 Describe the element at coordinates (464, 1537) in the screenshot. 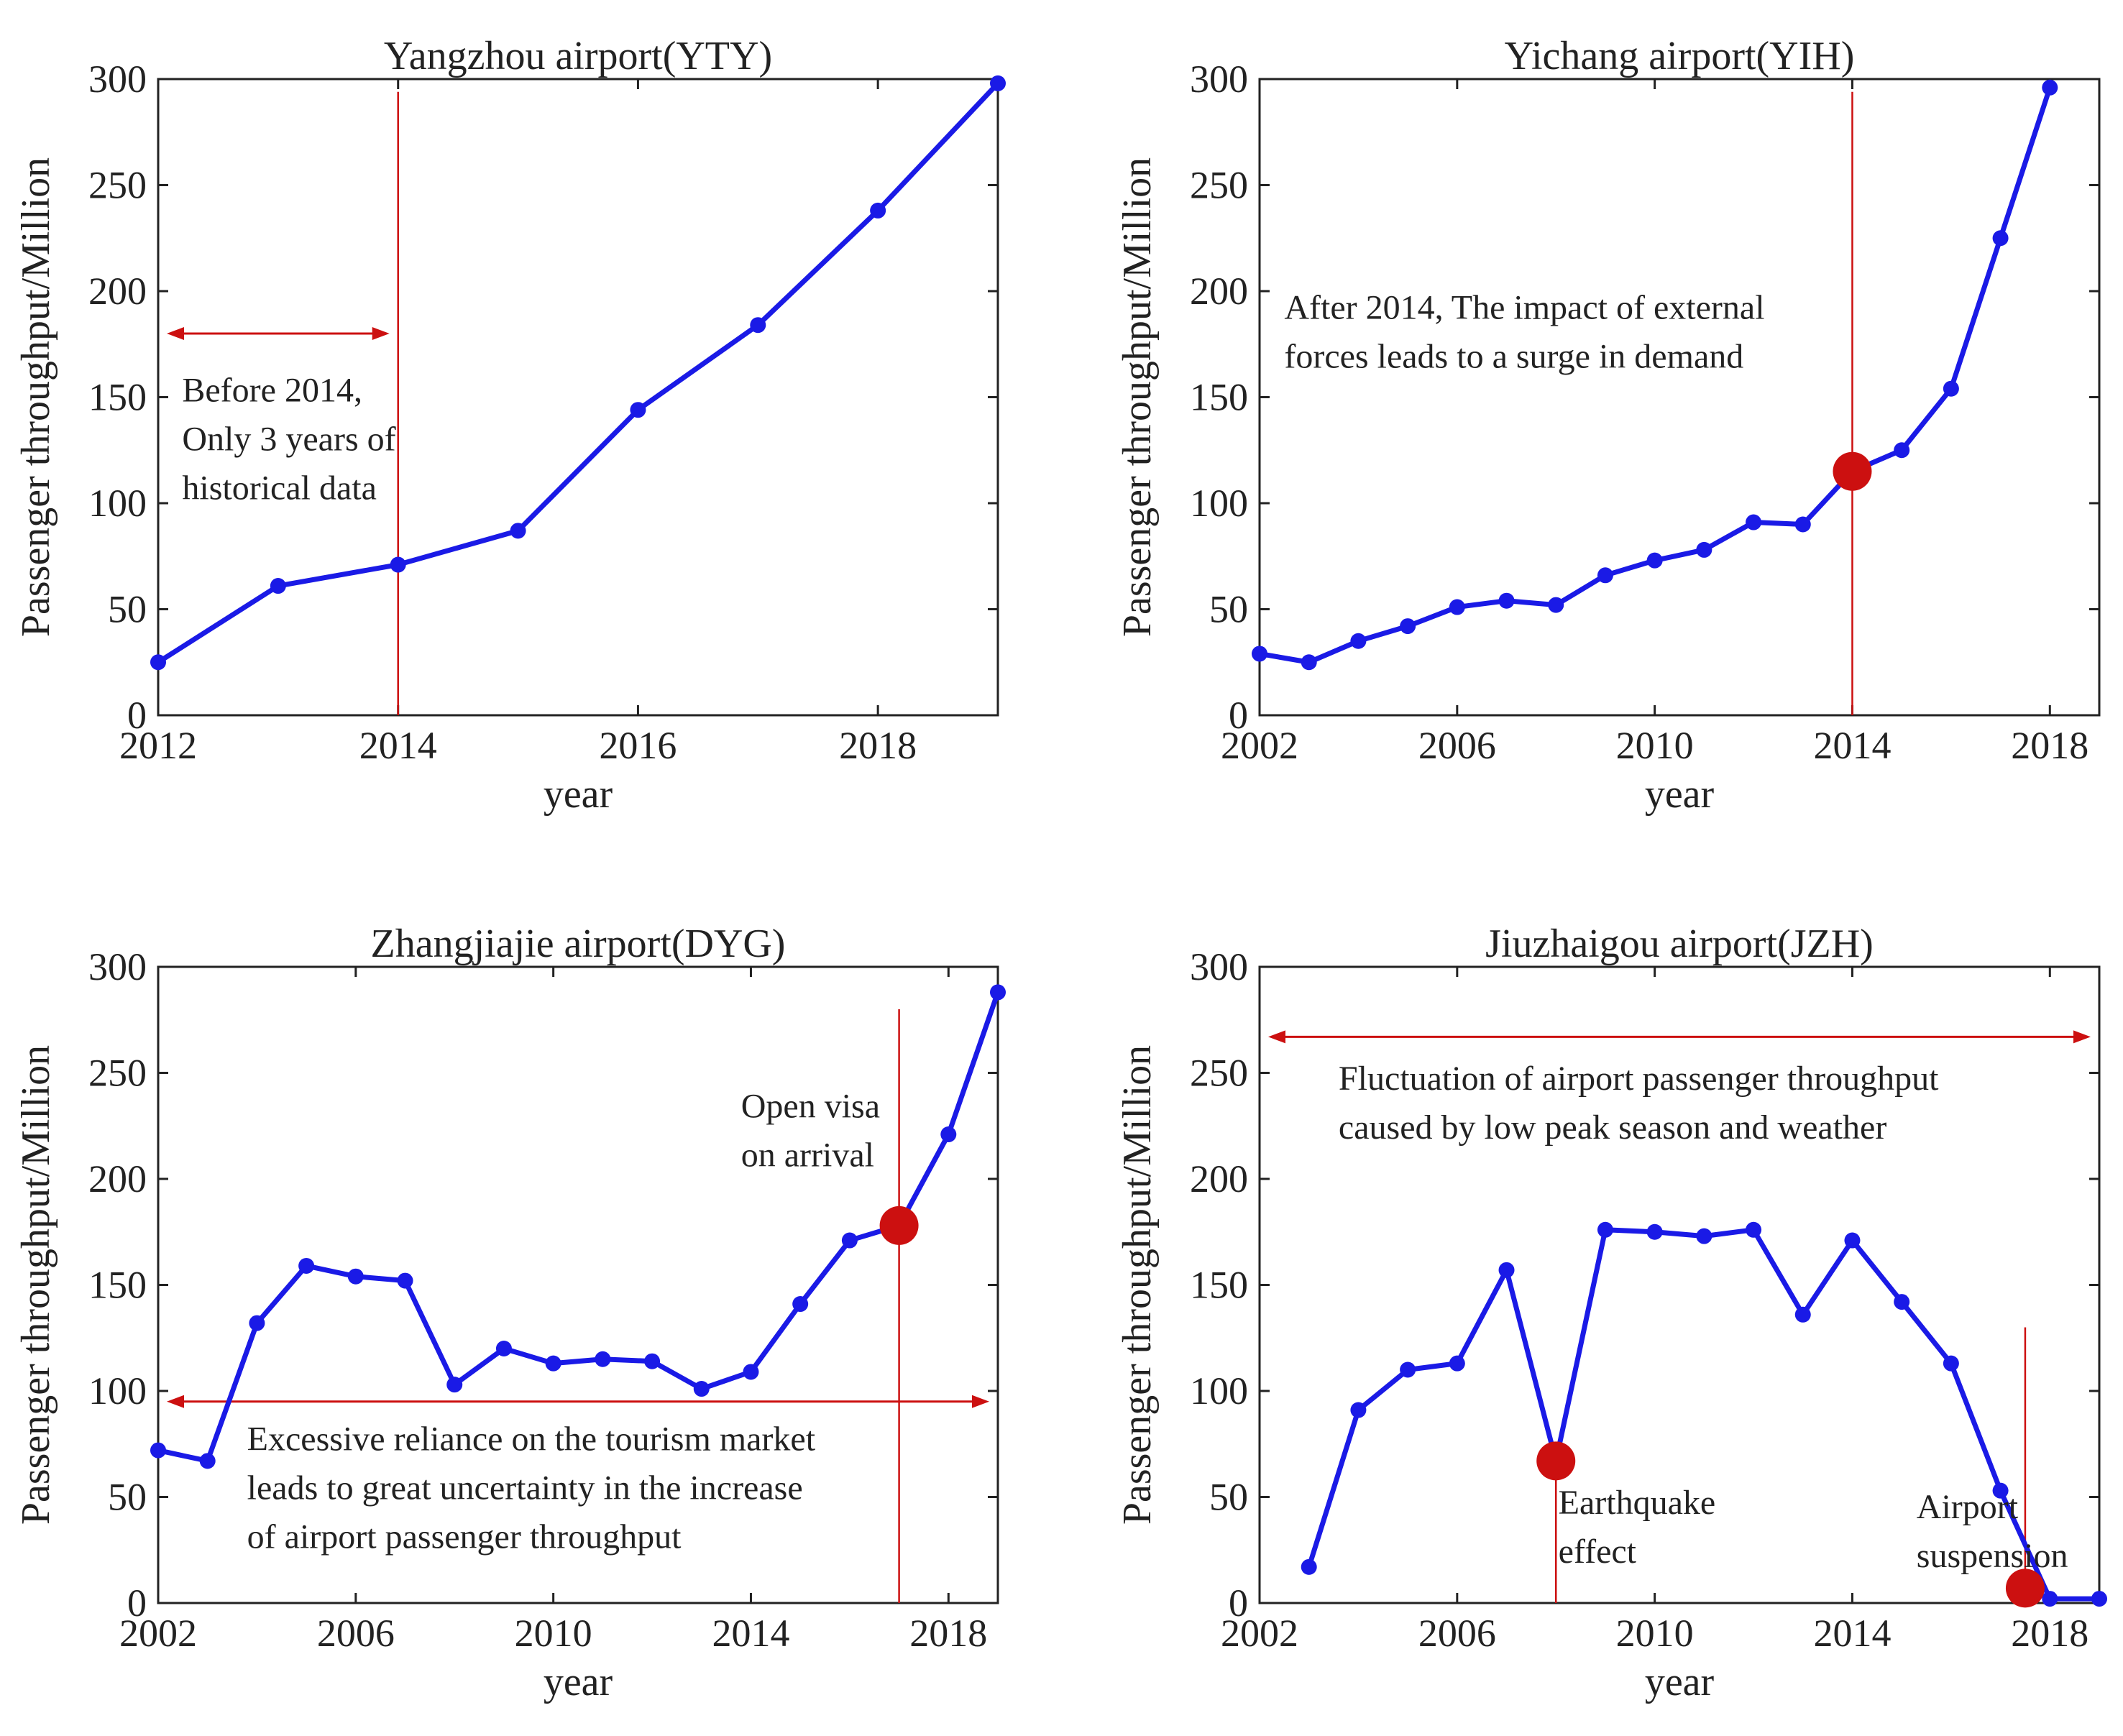

I see `annotation-line: of airport passenger throughput` at that location.